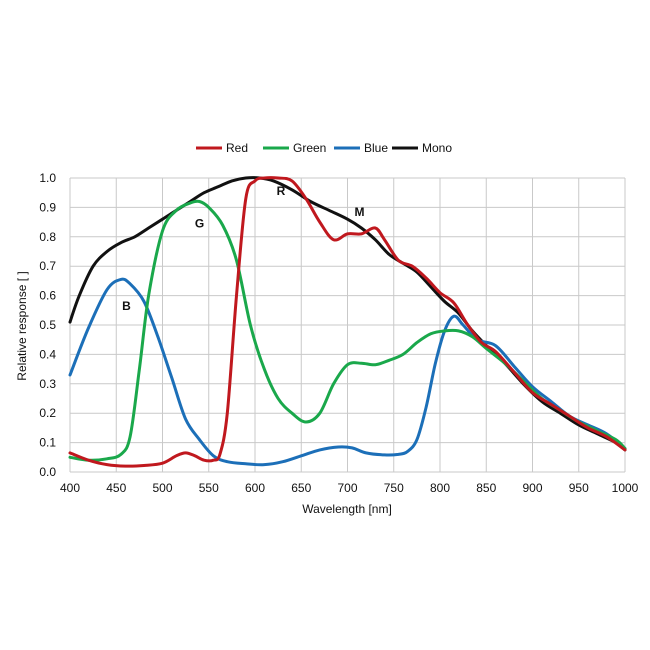 The width and height of the screenshot is (650, 650). What do you see at coordinates (162, 488) in the screenshot?
I see `x-tick-label: 500` at bounding box center [162, 488].